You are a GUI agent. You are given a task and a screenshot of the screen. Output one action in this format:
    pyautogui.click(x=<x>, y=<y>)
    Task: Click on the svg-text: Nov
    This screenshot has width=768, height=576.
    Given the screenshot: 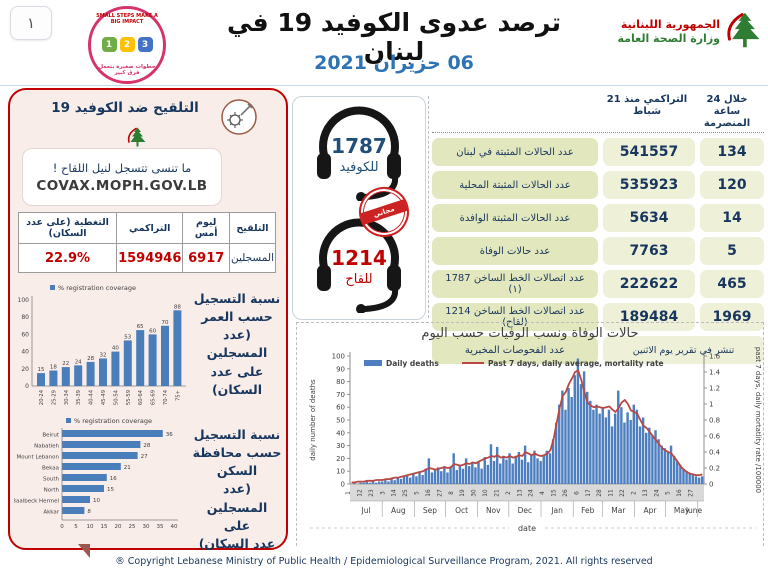 What is the action you would take?
    pyautogui.click(x=493, y=510)
    